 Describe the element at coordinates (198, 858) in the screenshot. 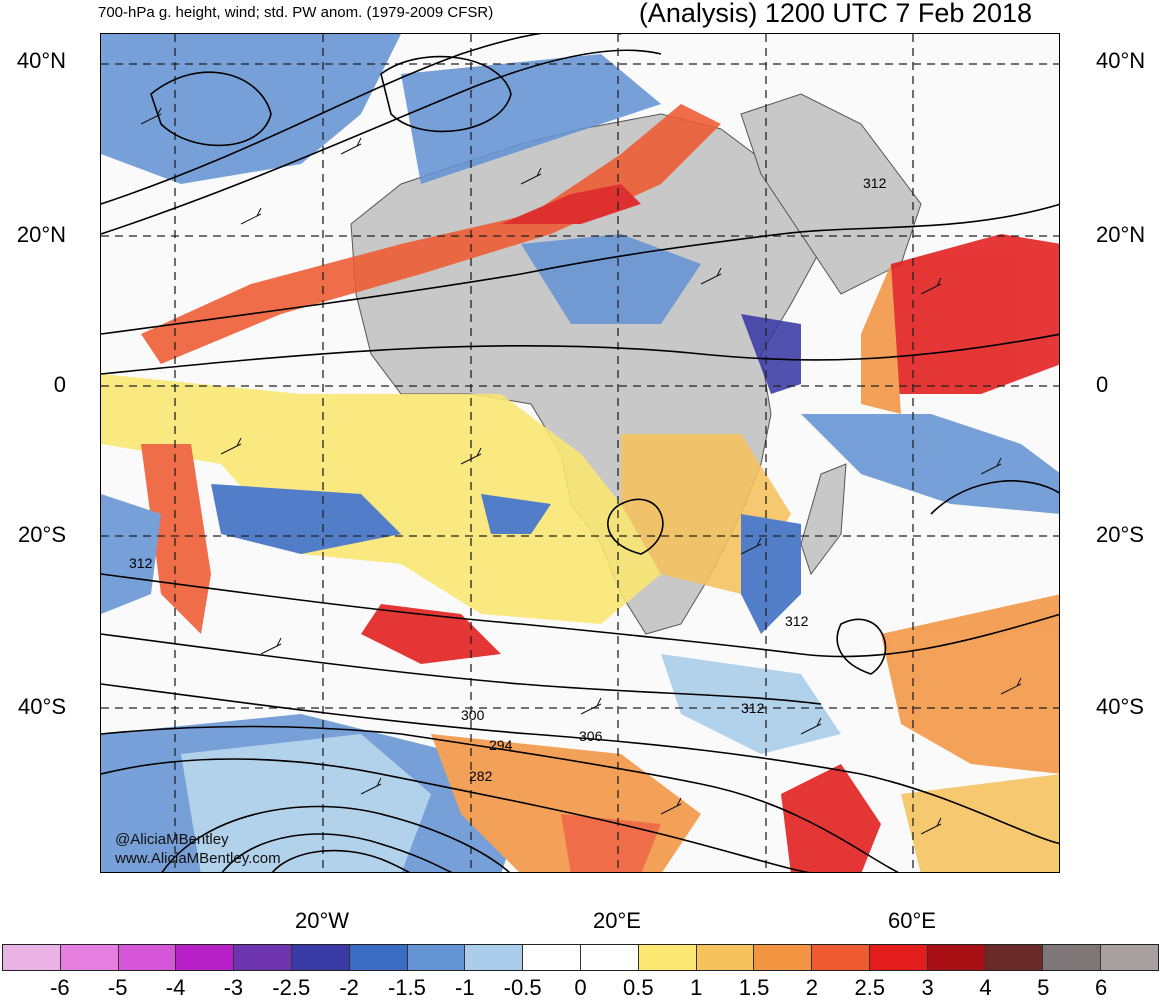

I see `credit-website: www.AliciaMBentley.com` at that location.